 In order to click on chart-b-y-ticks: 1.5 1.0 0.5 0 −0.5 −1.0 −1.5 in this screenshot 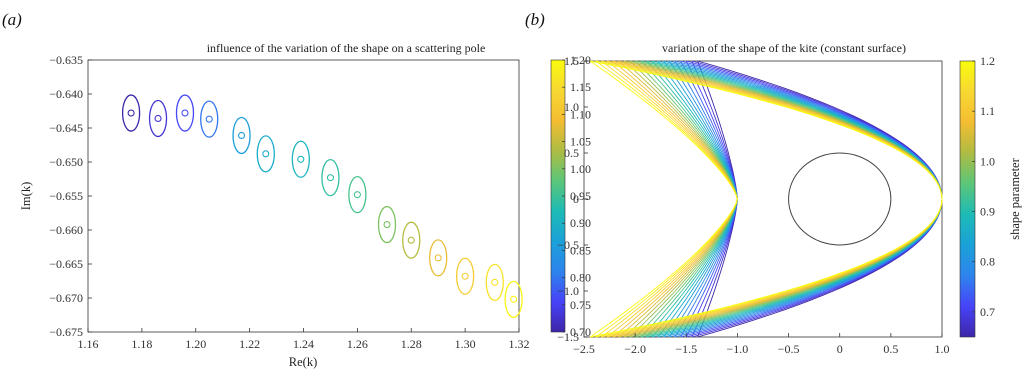, I will do `click(572, 199)`.